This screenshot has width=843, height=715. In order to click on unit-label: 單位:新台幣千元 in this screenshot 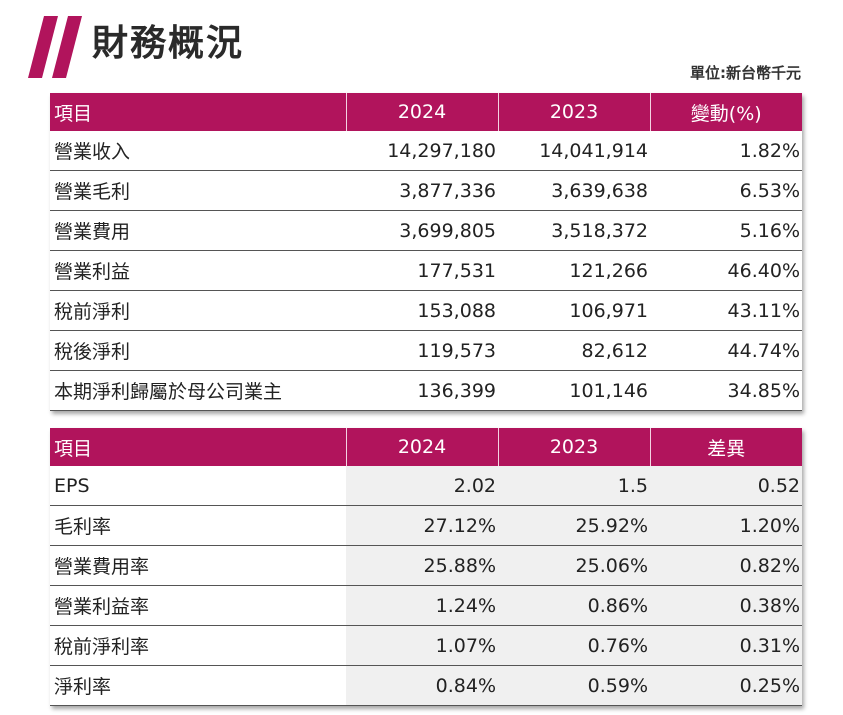, I will do `click(745, 73)`.